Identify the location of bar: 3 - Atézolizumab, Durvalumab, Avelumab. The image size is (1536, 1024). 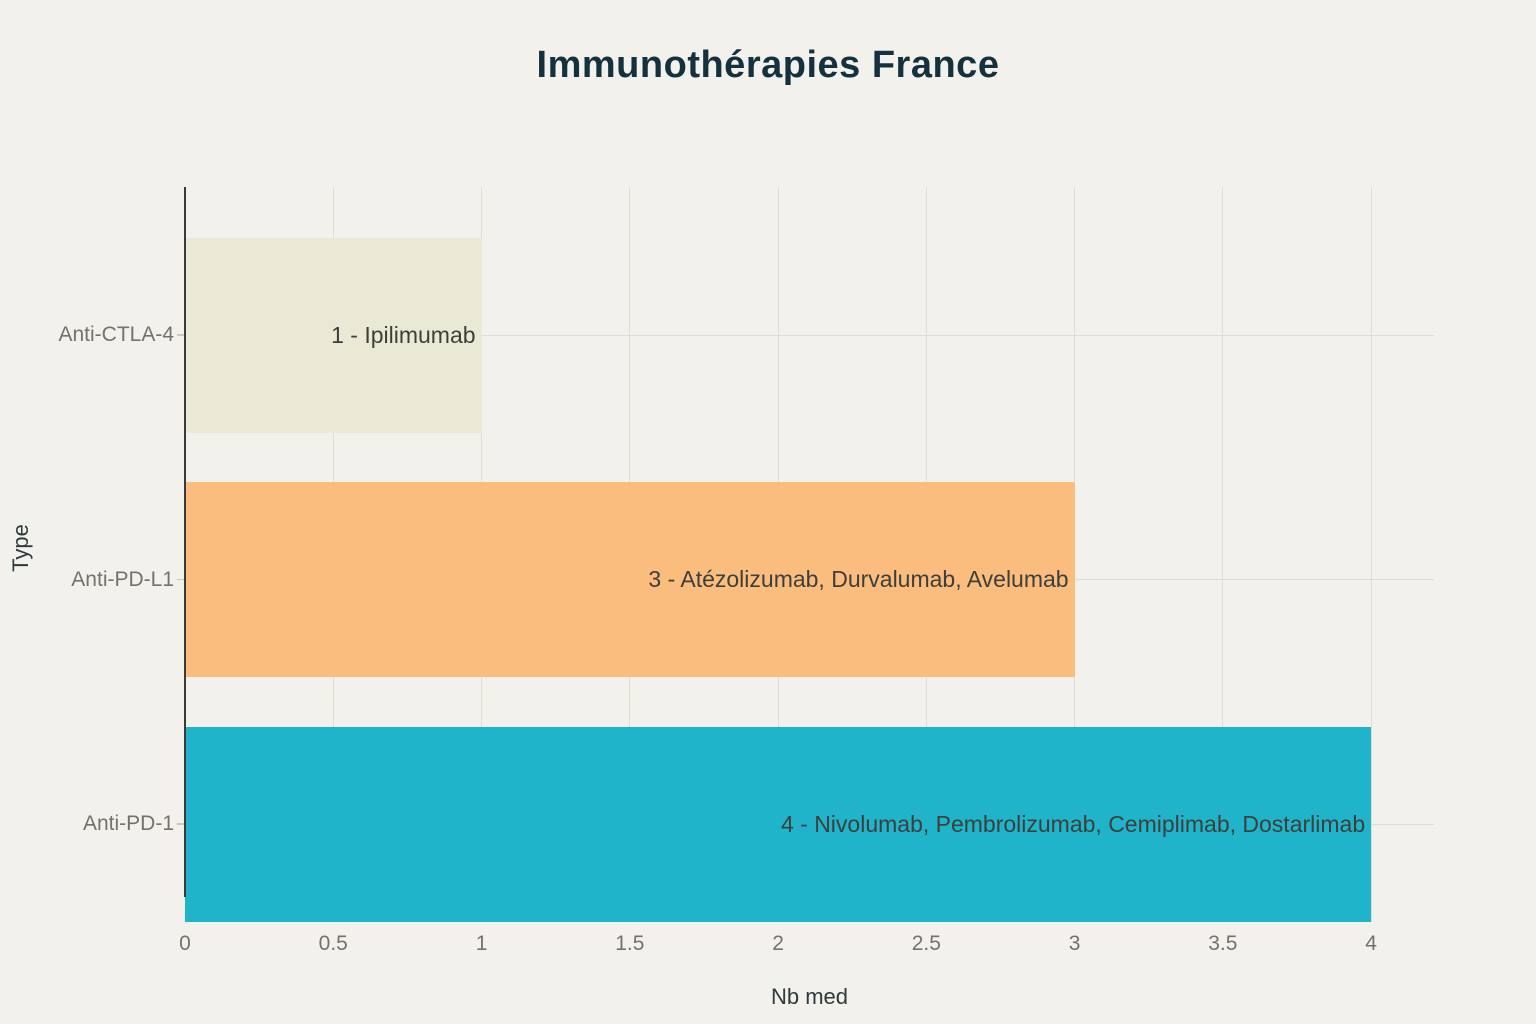
(630, 580).